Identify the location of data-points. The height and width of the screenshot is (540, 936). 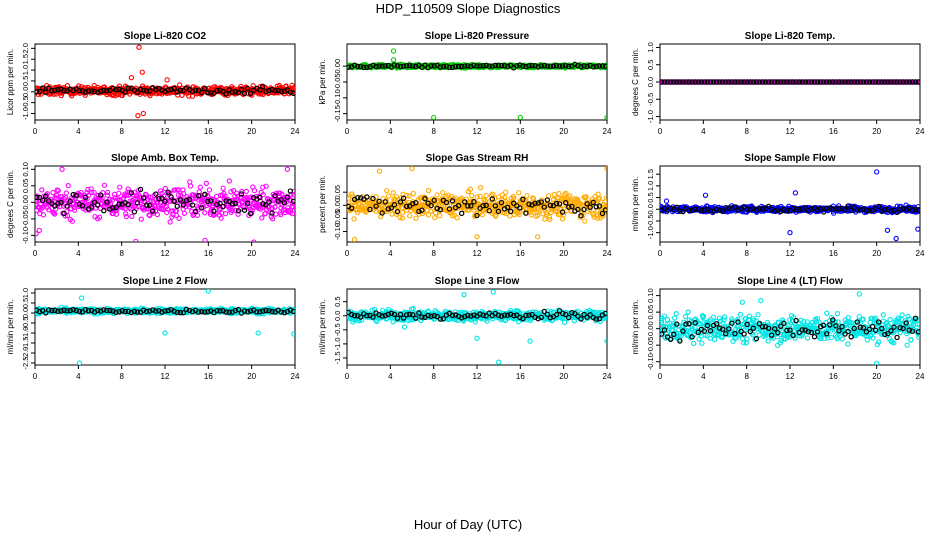
(477, 204).